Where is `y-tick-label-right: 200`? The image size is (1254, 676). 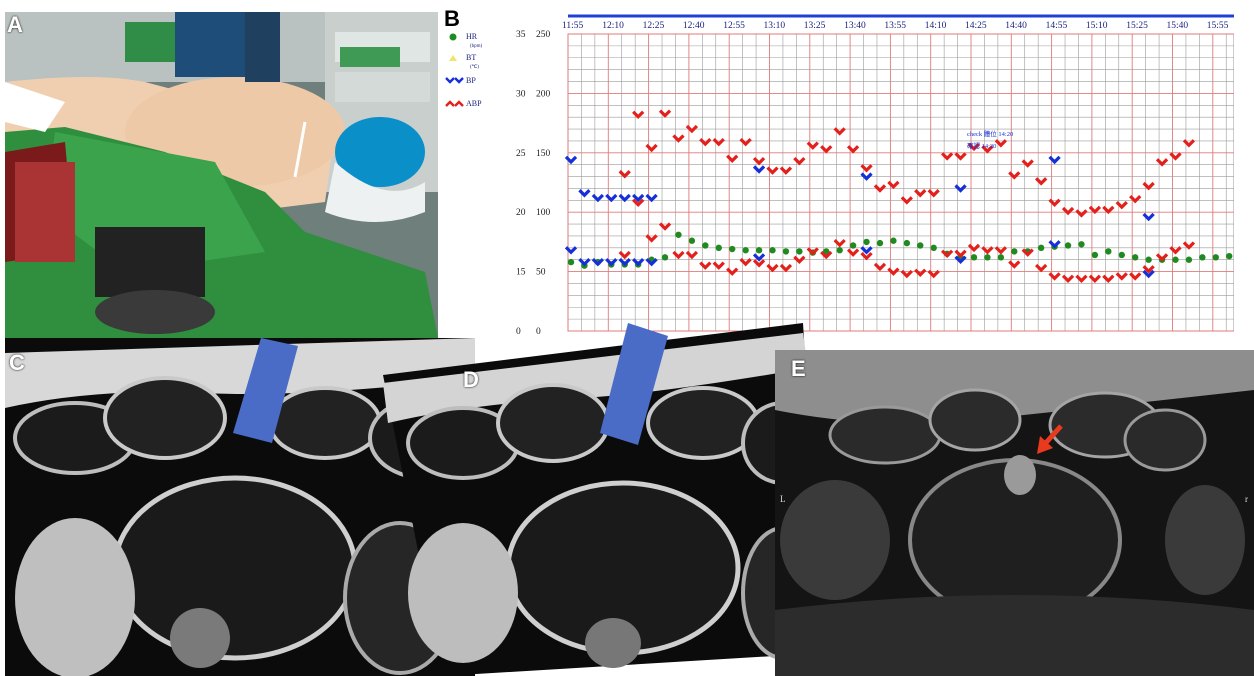
y-tick-label-right: 200 is located at coordinates (543, 94).